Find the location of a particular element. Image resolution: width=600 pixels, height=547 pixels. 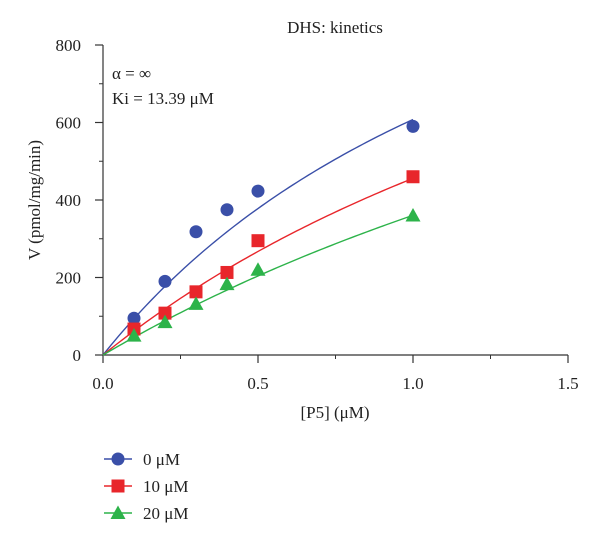

x-axis-title: [P5] (μM) is located at coordinates (334, 412).